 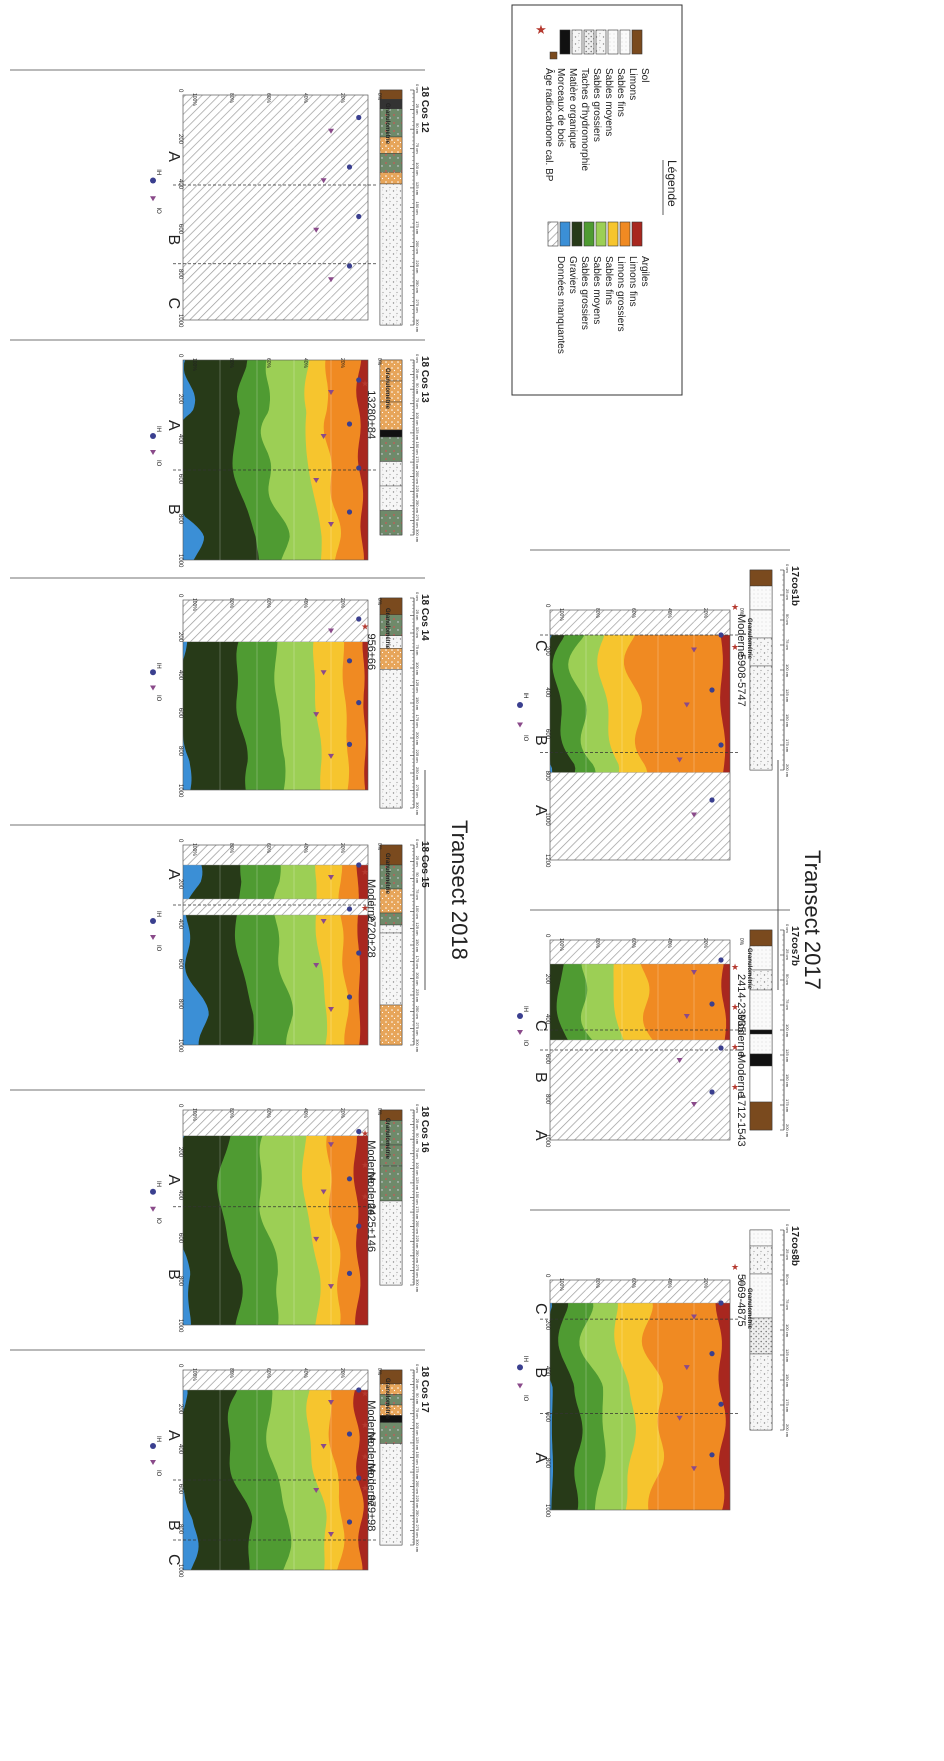 What do you see at coordinates (417, 507) in the screenshot?
I see `depth-tick-label: 250 cm` at bounding box center [417, 507].